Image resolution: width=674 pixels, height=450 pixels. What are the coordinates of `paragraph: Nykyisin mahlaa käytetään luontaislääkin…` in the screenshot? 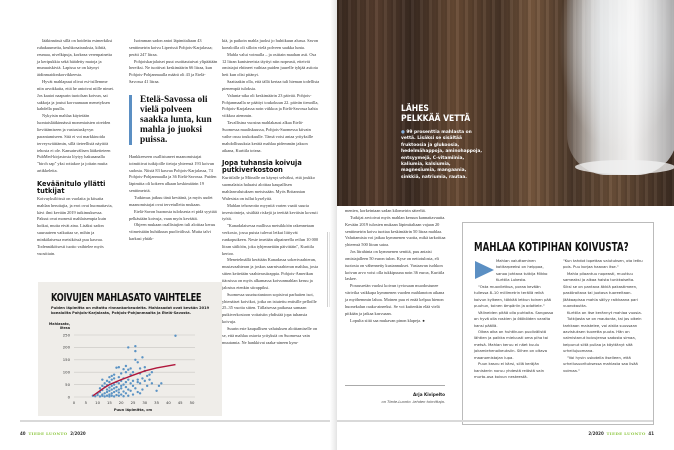 It's located at (74, 143).